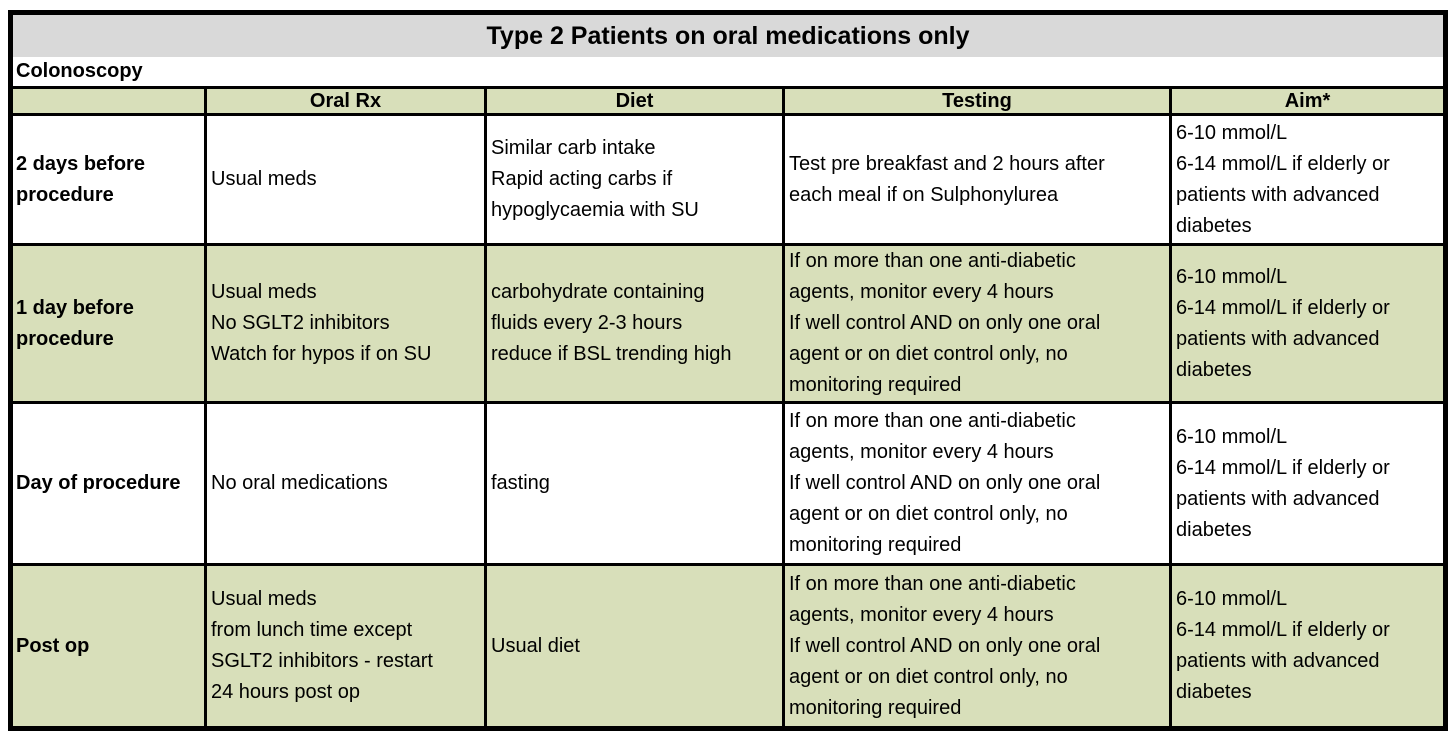 The height and width of the screenshot is (739, 1453). What do you see at coordinates (108, 646) in the screenshot?
I see `cell-post-op-label: Post op` at bounding box center [108, 646].